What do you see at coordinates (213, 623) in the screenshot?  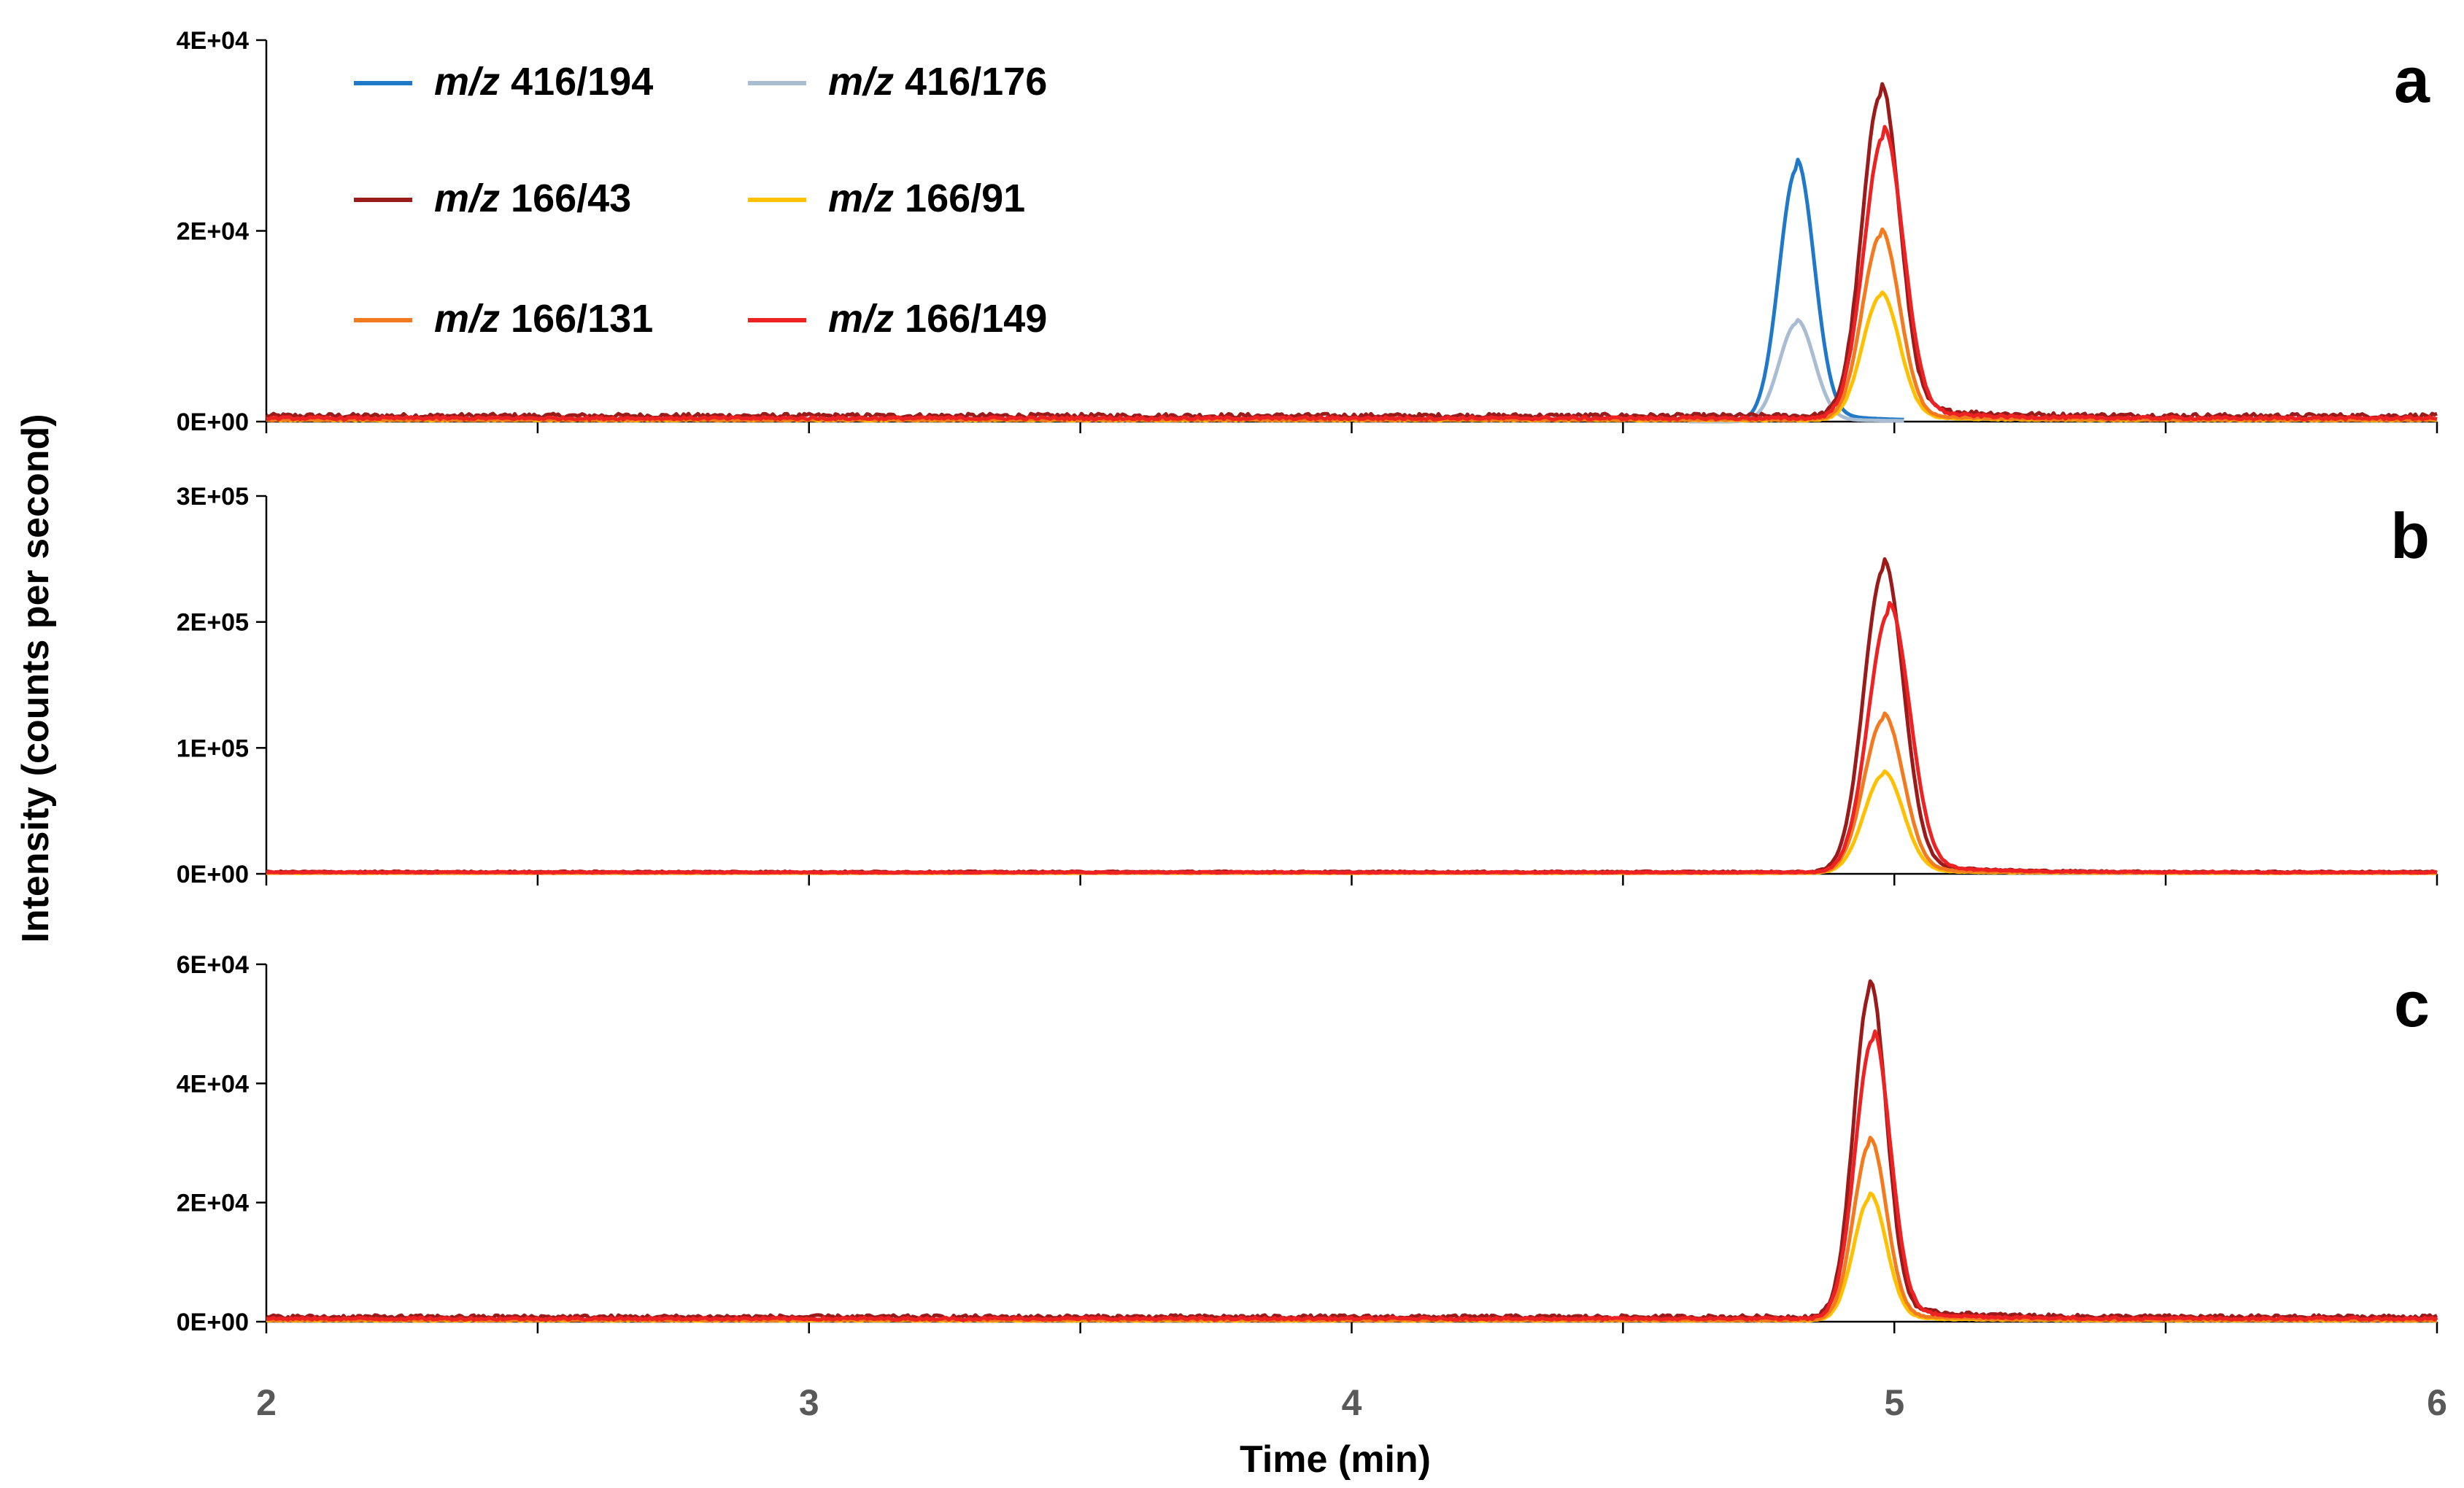 I see `y-tick-label: 2E+05` at bounding box center [213, 623].